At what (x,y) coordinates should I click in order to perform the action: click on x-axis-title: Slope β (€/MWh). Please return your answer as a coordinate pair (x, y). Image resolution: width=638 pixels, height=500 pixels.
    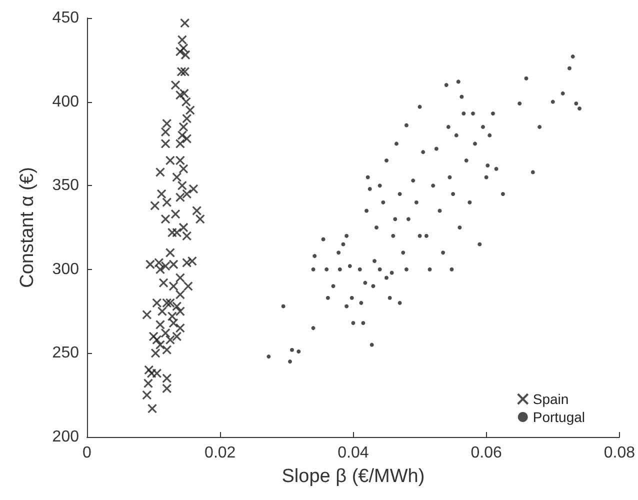
    Looking at the image, I should click on (353, 476).